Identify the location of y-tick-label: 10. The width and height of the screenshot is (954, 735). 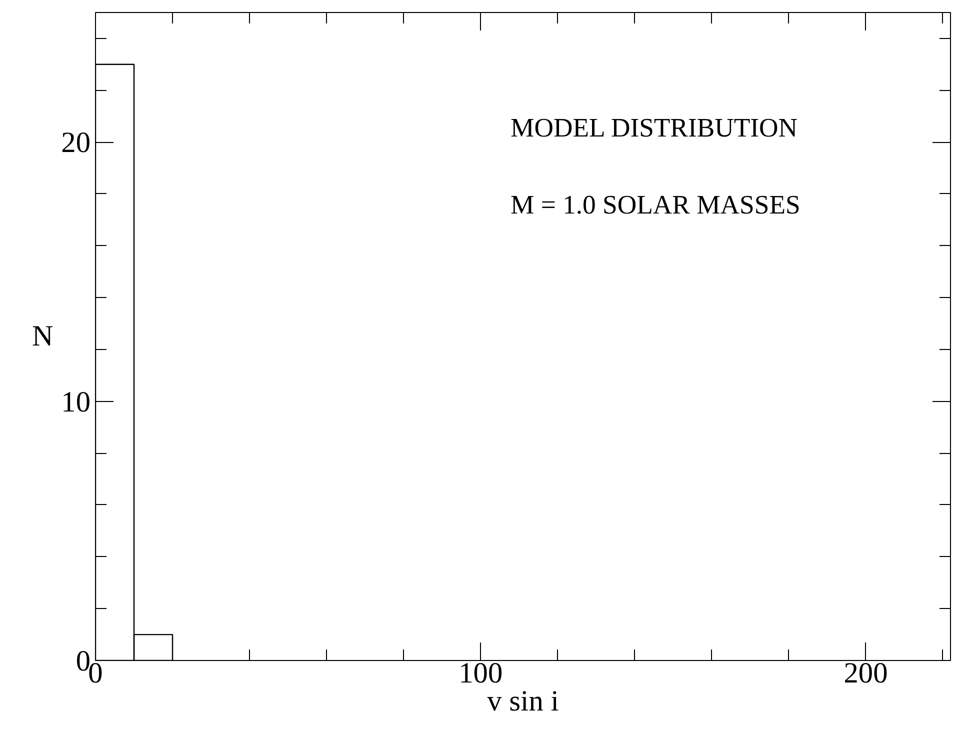
(75, 402).